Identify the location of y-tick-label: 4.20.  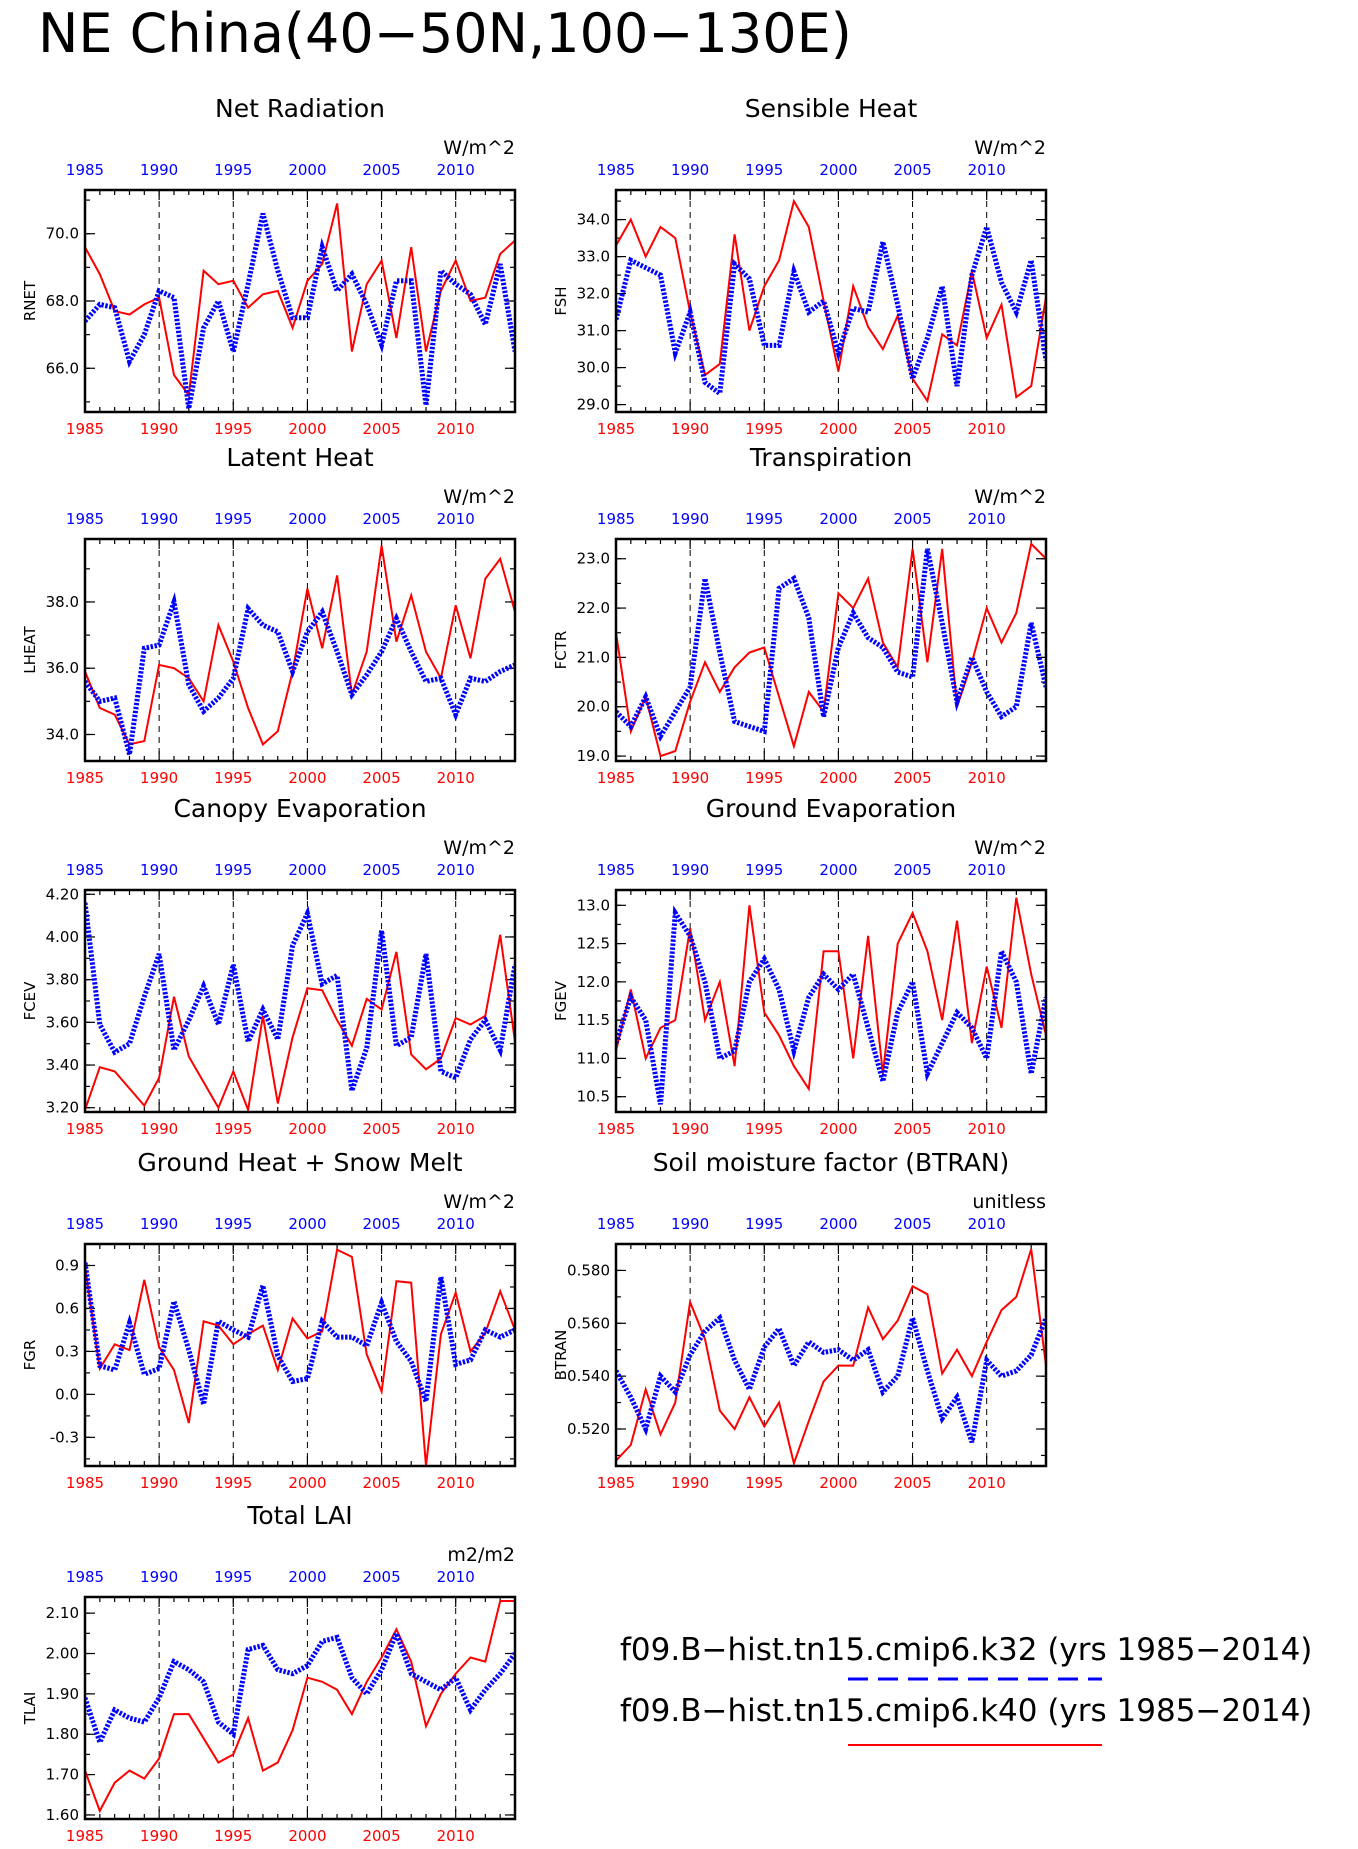
(62, 894).